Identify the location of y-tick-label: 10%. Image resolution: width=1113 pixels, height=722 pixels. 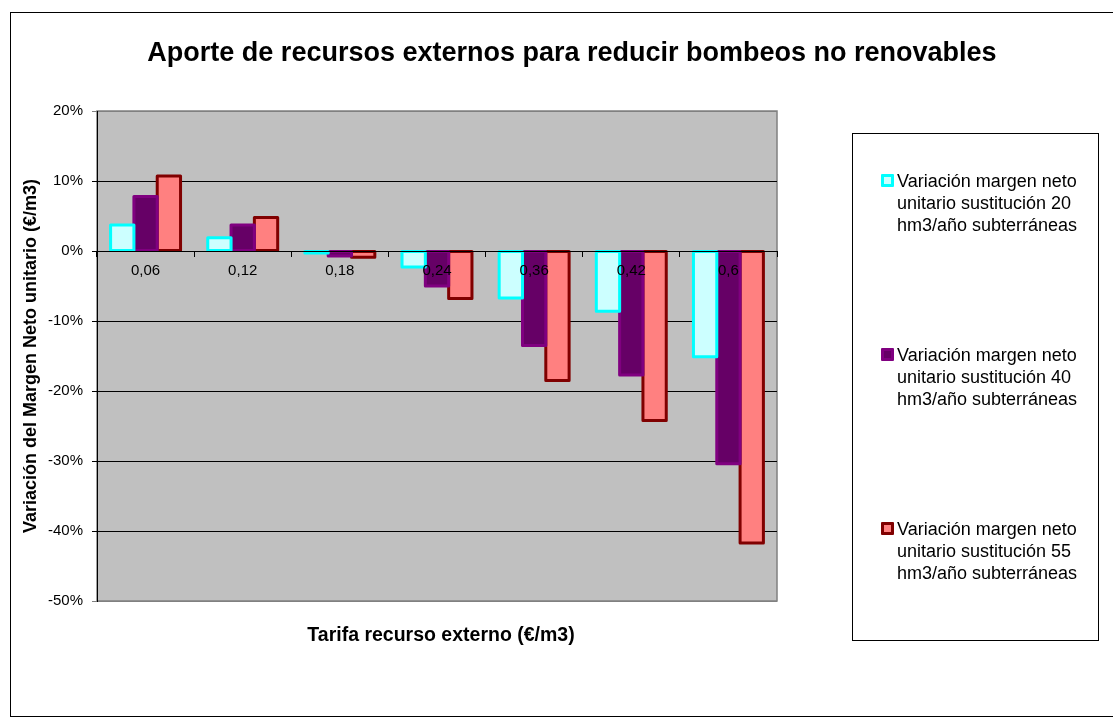
(67, 180).